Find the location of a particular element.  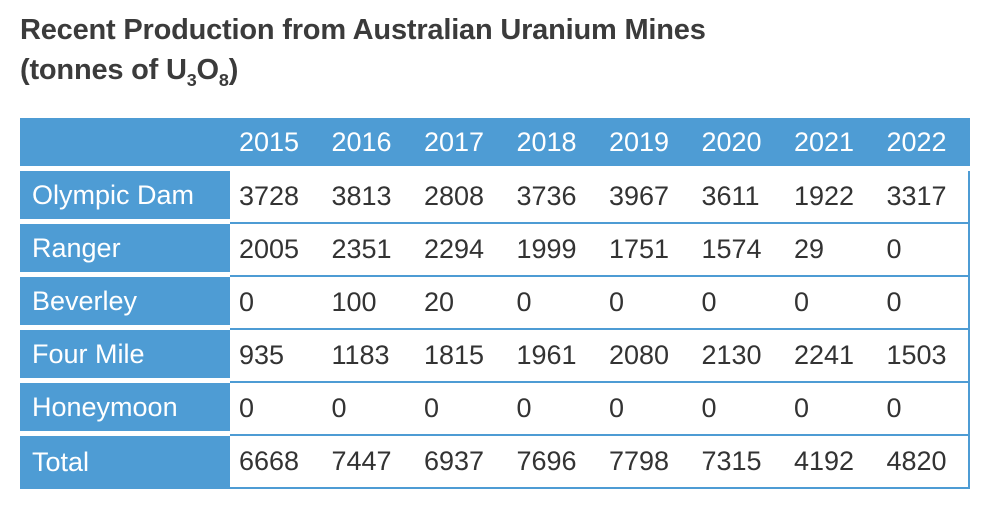

row-label: Total is located at coordinates (125, 462).